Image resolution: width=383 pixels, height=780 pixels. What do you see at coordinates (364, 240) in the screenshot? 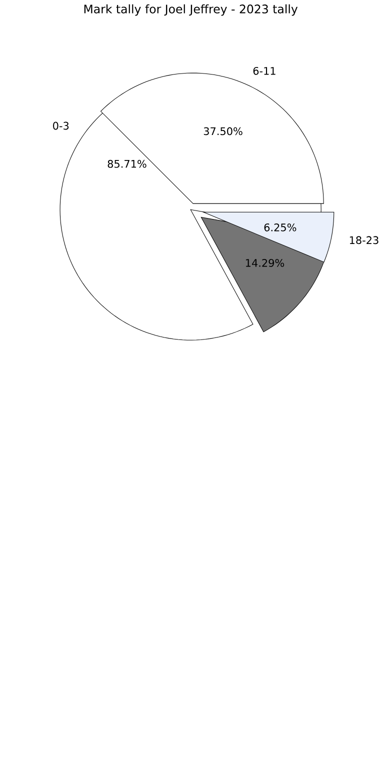
I see `slice-label: 18-23` at bounding box center [364, 240].